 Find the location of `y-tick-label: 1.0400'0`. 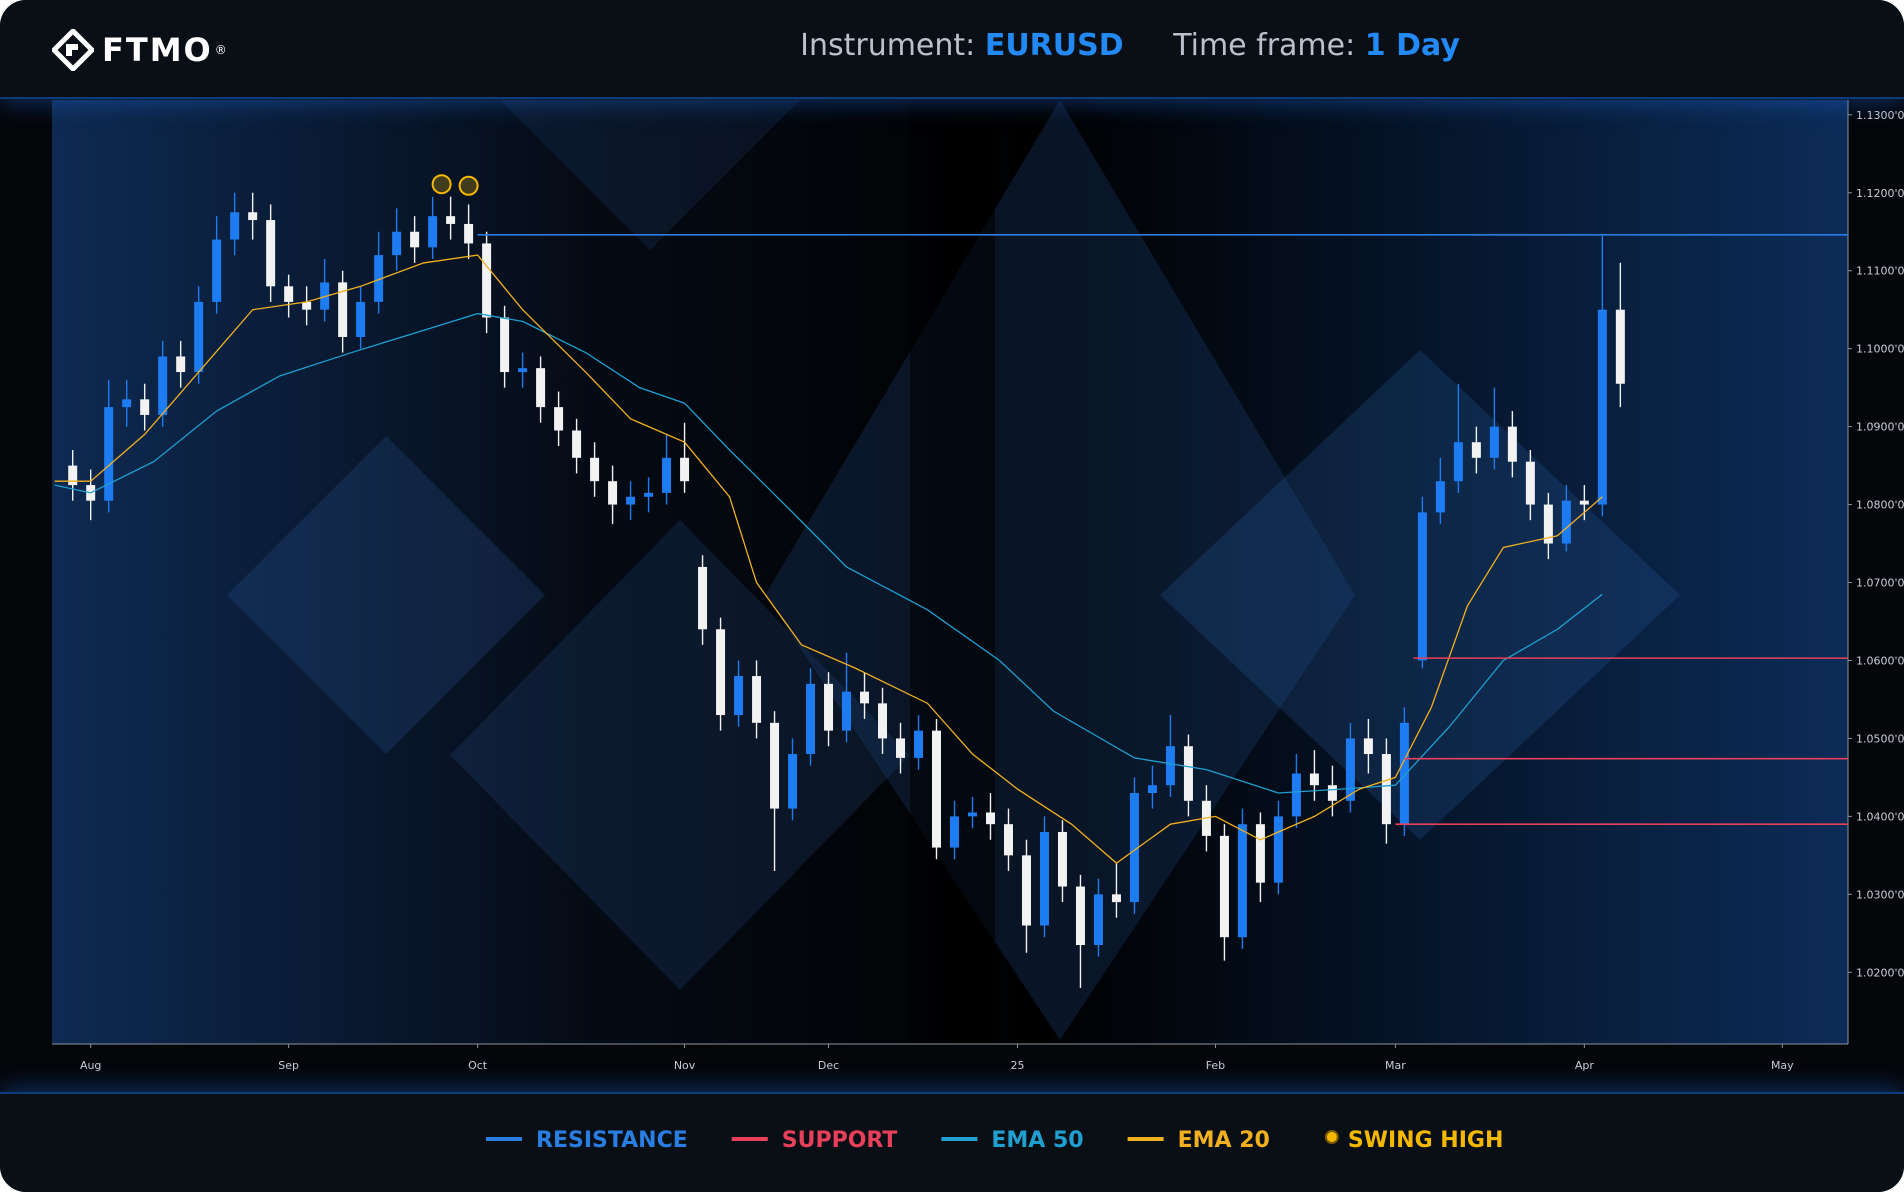

y-tick-label: 1.0400'0 is located at coordinates (1880, 816).